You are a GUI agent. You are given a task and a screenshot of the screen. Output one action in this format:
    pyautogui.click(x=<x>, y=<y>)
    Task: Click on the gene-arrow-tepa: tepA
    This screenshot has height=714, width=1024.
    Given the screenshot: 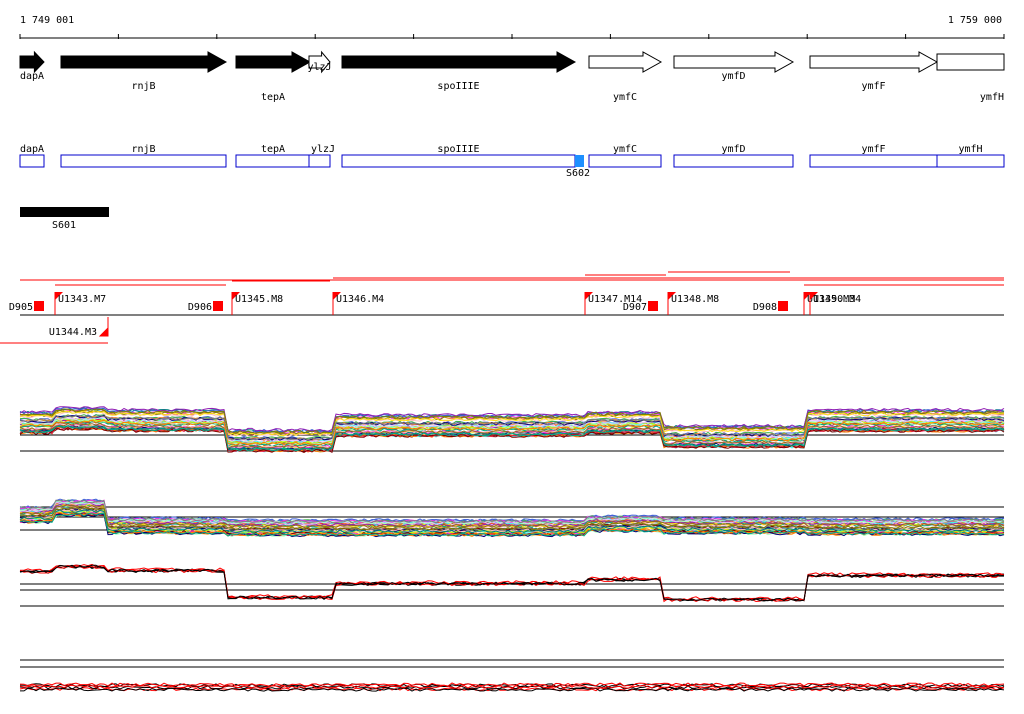 What is the action you would take?
    pyautogui.click(x=273, y=77)
    